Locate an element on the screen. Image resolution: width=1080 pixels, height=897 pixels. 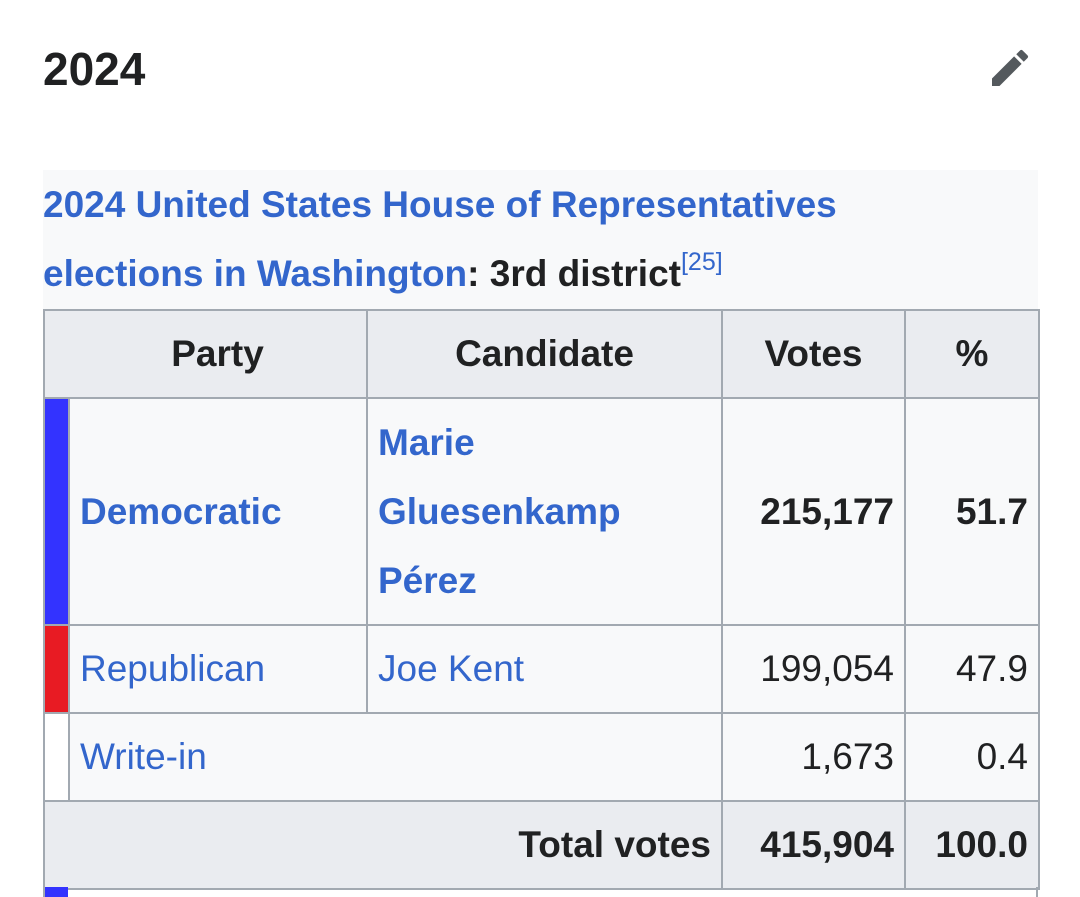
section-title: 2024 is located at coordinates (94, 69).